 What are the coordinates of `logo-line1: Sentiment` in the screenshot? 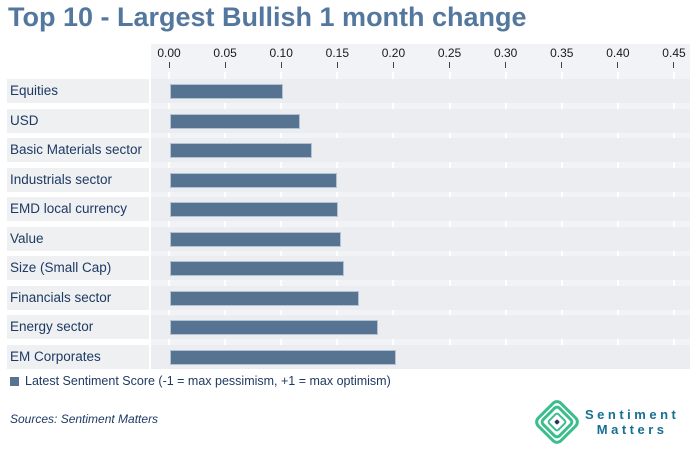 It's located at (632, 414).